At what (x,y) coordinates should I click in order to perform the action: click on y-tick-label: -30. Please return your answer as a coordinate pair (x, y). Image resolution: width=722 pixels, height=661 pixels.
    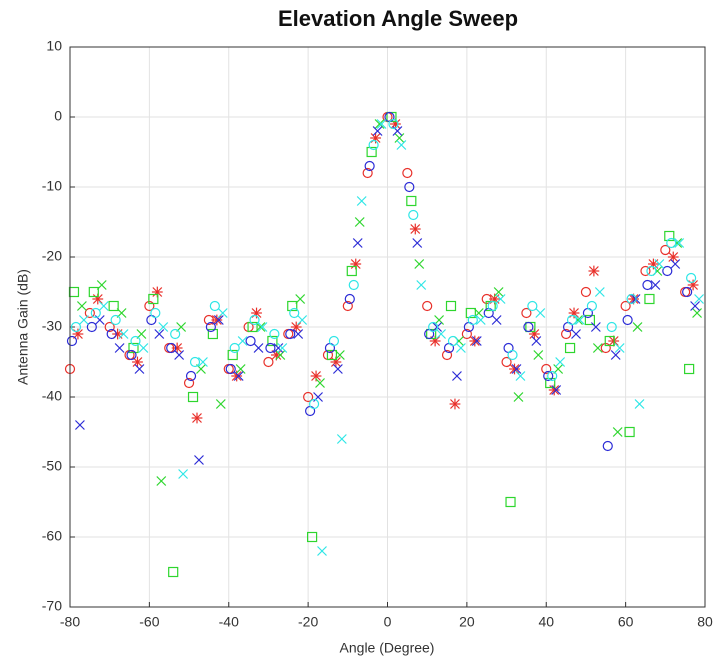
    Looking at the image, I should click on (52, 326).